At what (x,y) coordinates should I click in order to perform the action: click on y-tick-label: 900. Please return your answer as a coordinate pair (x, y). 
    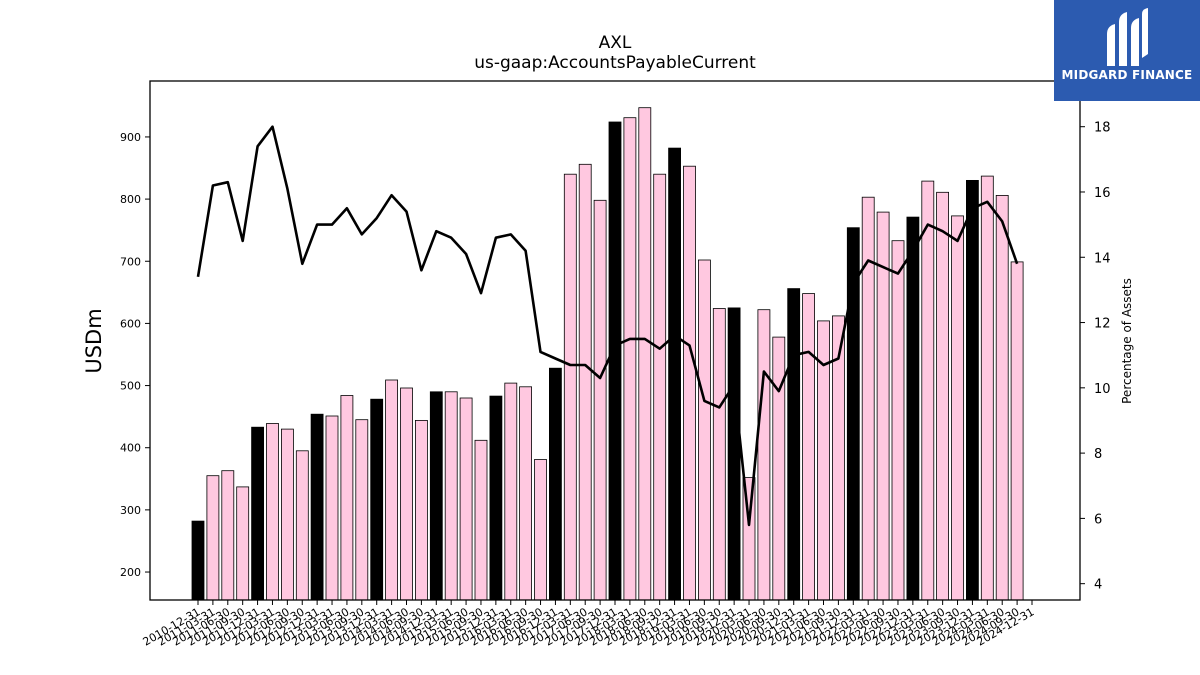
    Looking at the image, I should click on (130, 137).